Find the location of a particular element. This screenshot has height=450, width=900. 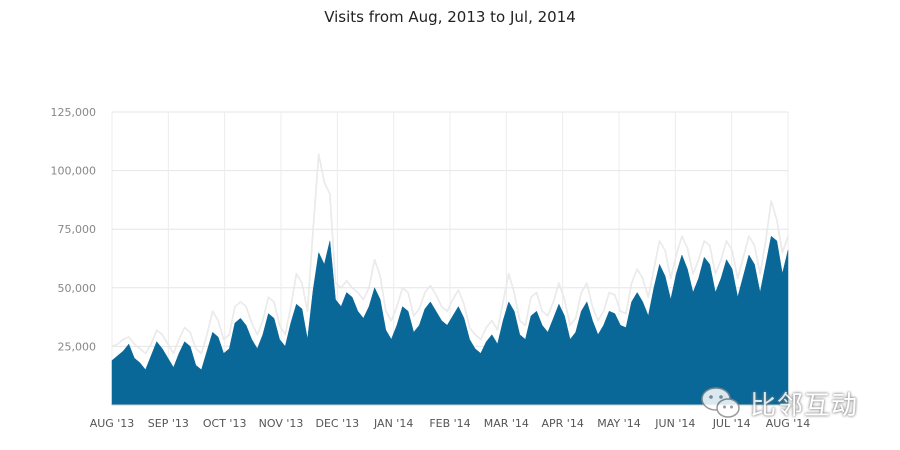

y-tick-label: 100,000 is located at coordinates (74, 171).